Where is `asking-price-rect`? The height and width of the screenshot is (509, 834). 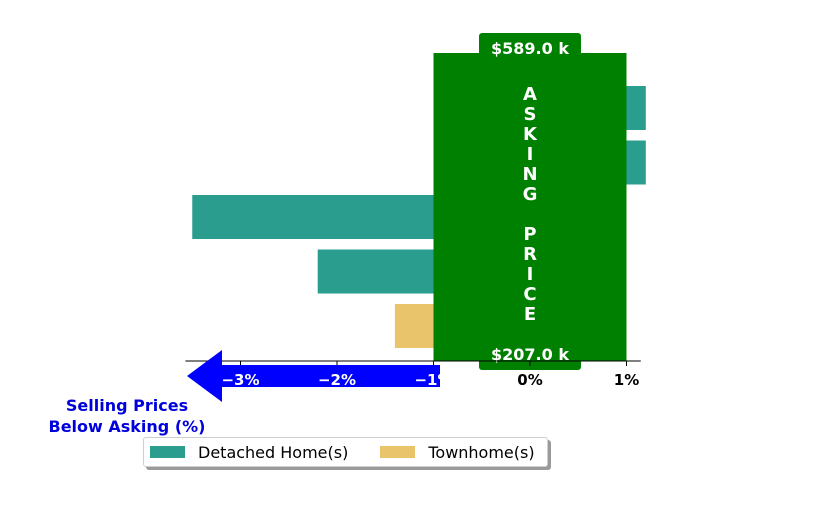 asking-price-rect is located at coordinates (530, 207).